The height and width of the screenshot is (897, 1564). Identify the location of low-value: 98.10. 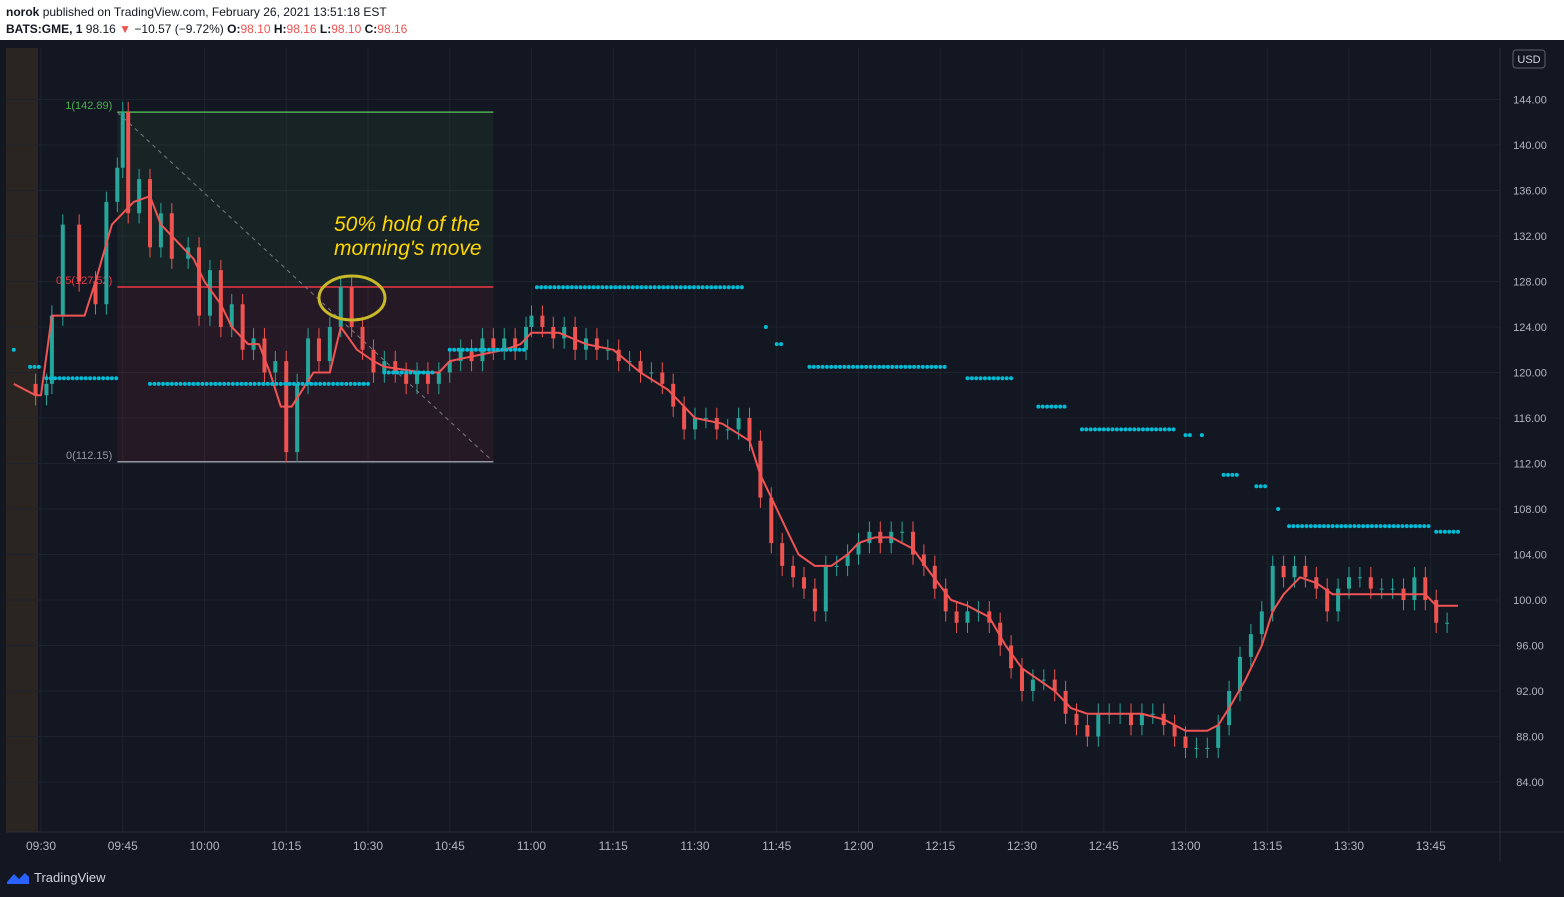
(346, 29).